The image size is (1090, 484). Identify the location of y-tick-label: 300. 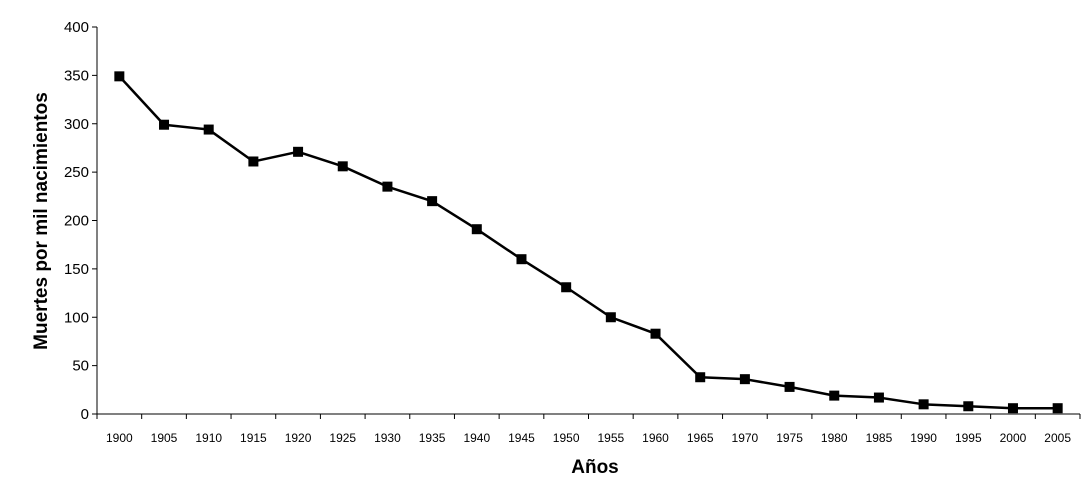
(76, 124).